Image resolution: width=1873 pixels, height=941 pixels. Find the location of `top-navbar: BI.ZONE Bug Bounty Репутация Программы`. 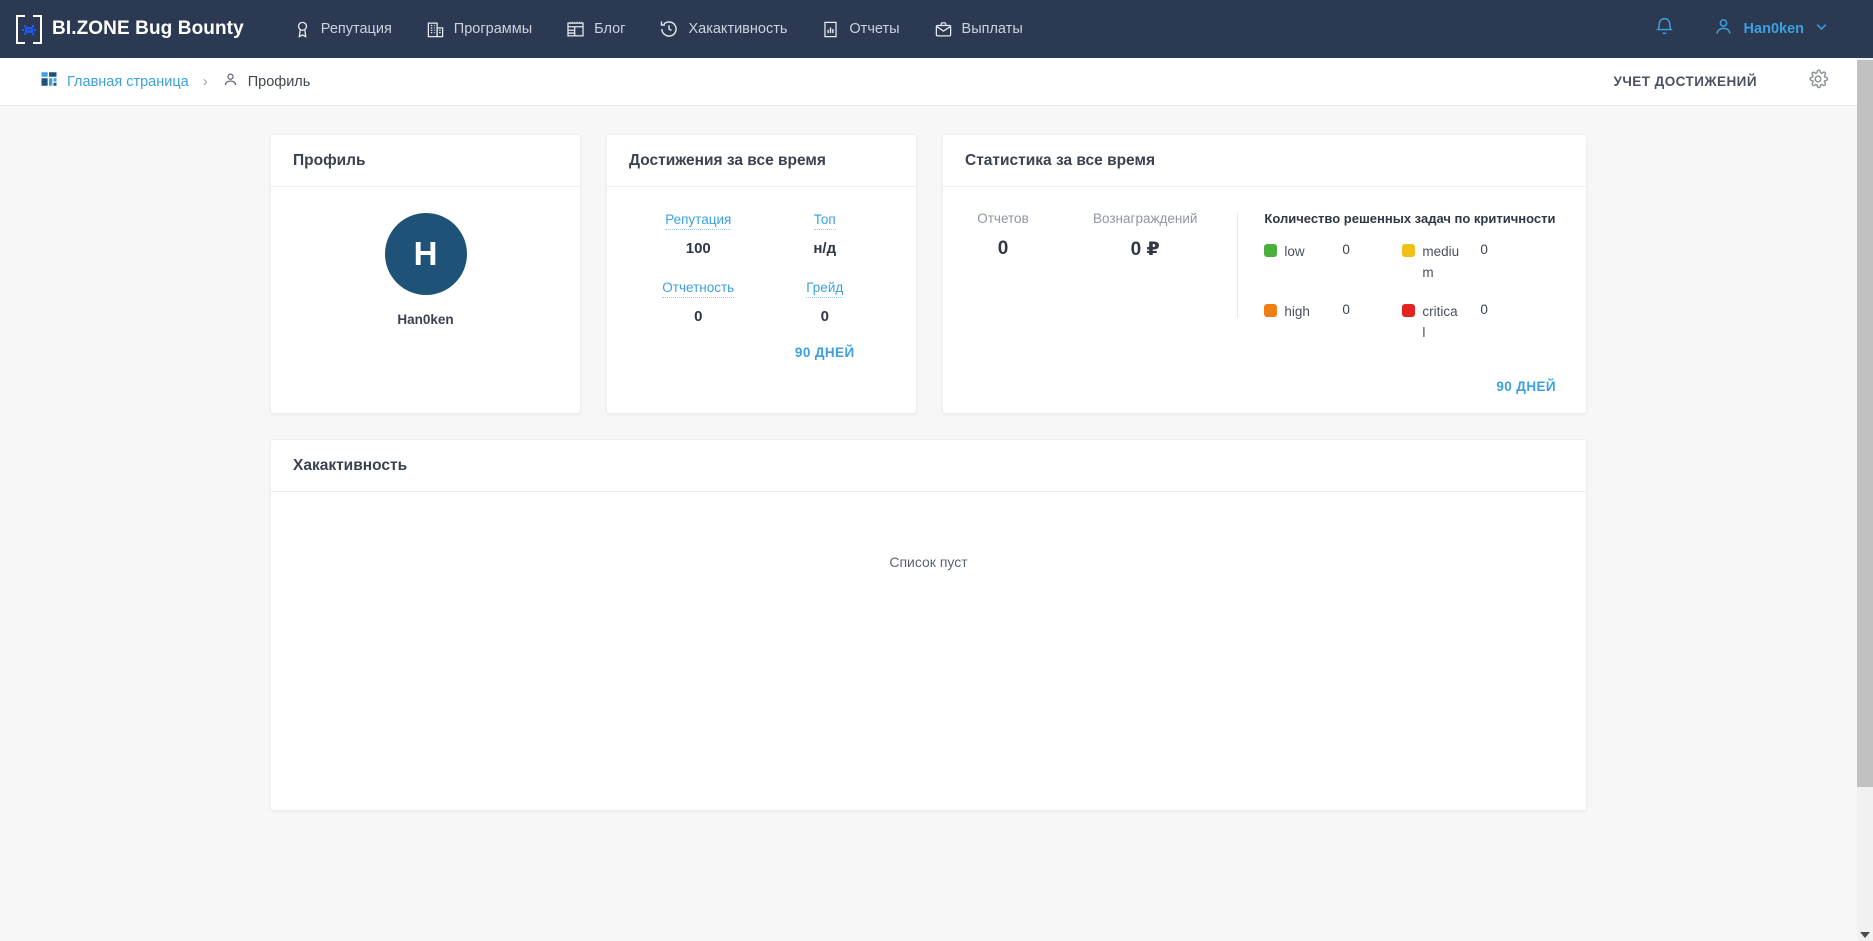

top-navbar: BI.ZONE Bug Bounty Репутация Программы is located at coordinates (928, 29).